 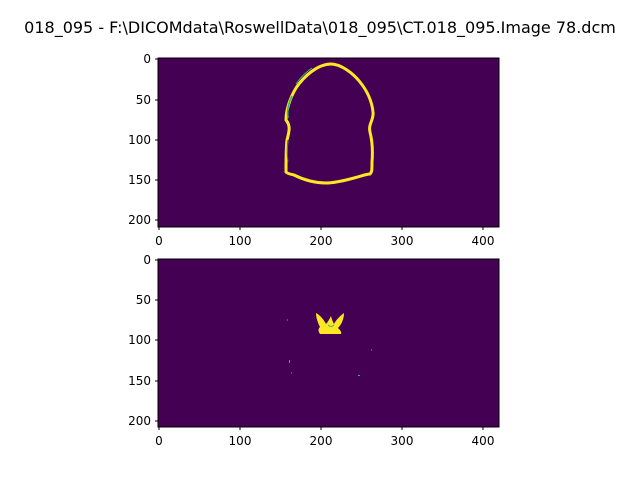 What do you see at coordinates (321, 441) in the screenshot?
I see `bottom-x-tick-label: 200` at bounding box center [321, 441].